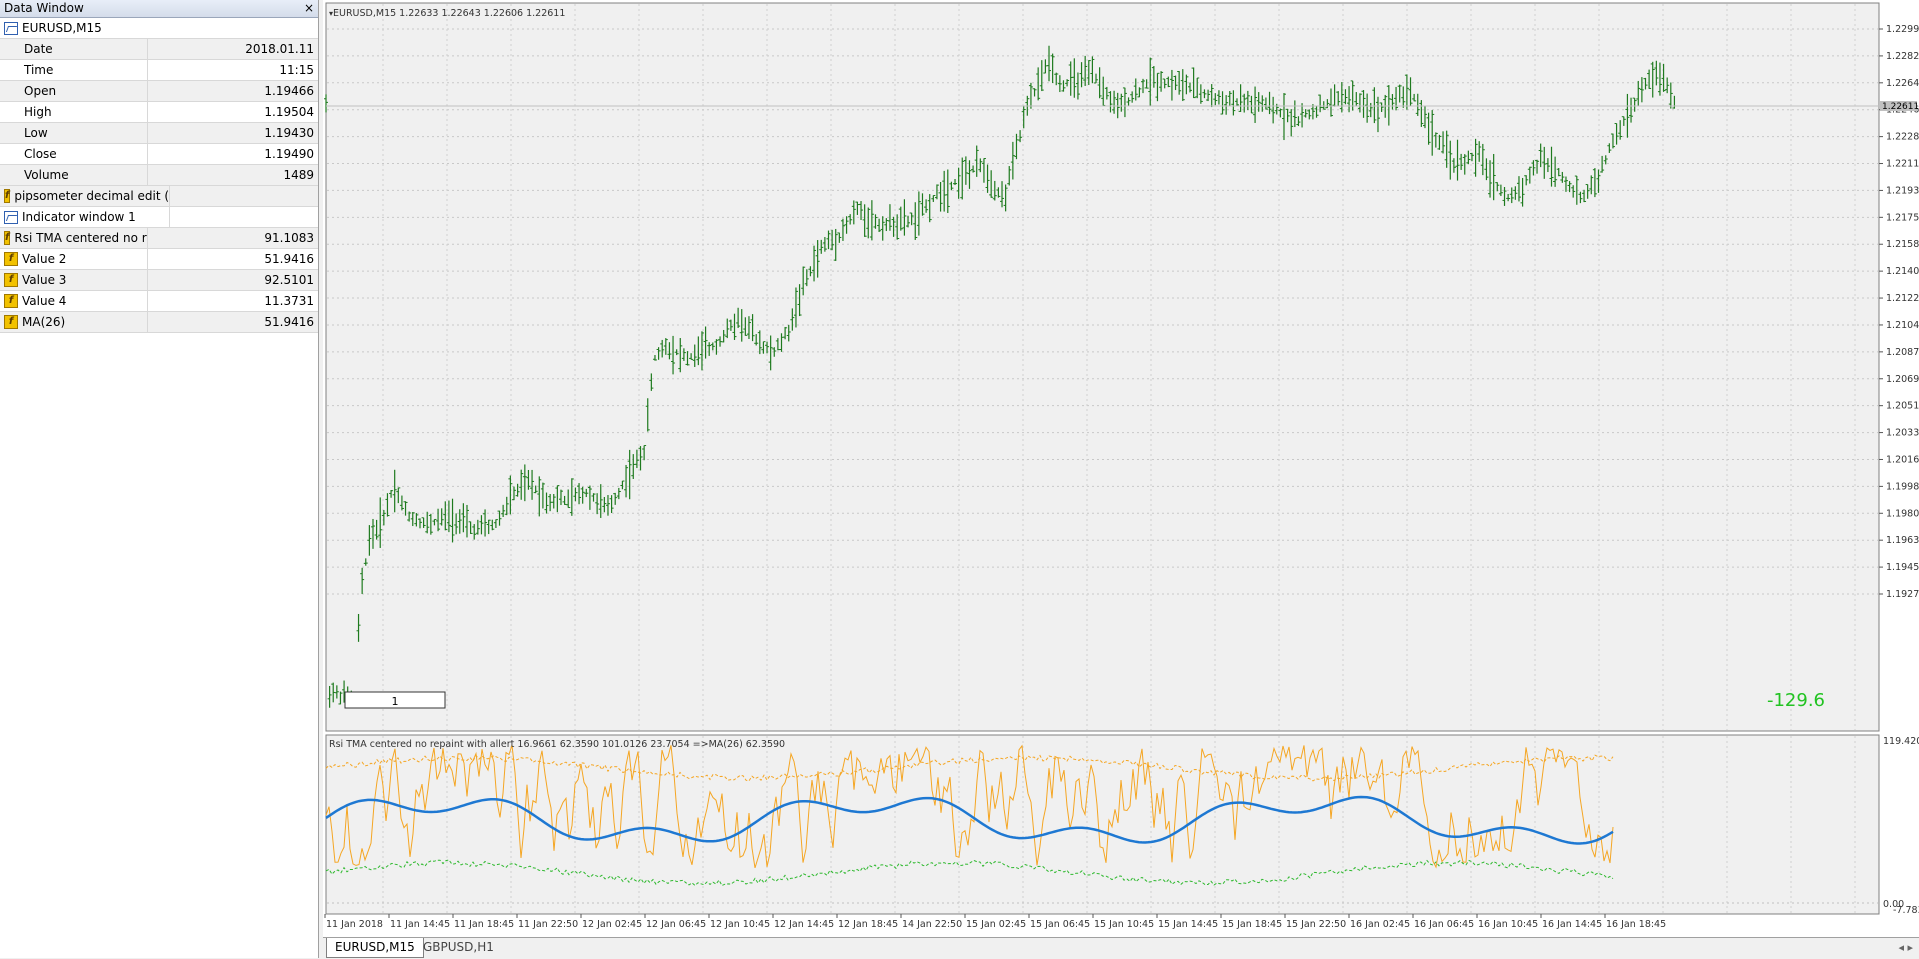 This screenshot has height=959, width=1919. What do you see at coordinates (74, 259) in the screenshot?
I see `indicator-value-label-cell: f Value 2` at bounding box center [74, 259].